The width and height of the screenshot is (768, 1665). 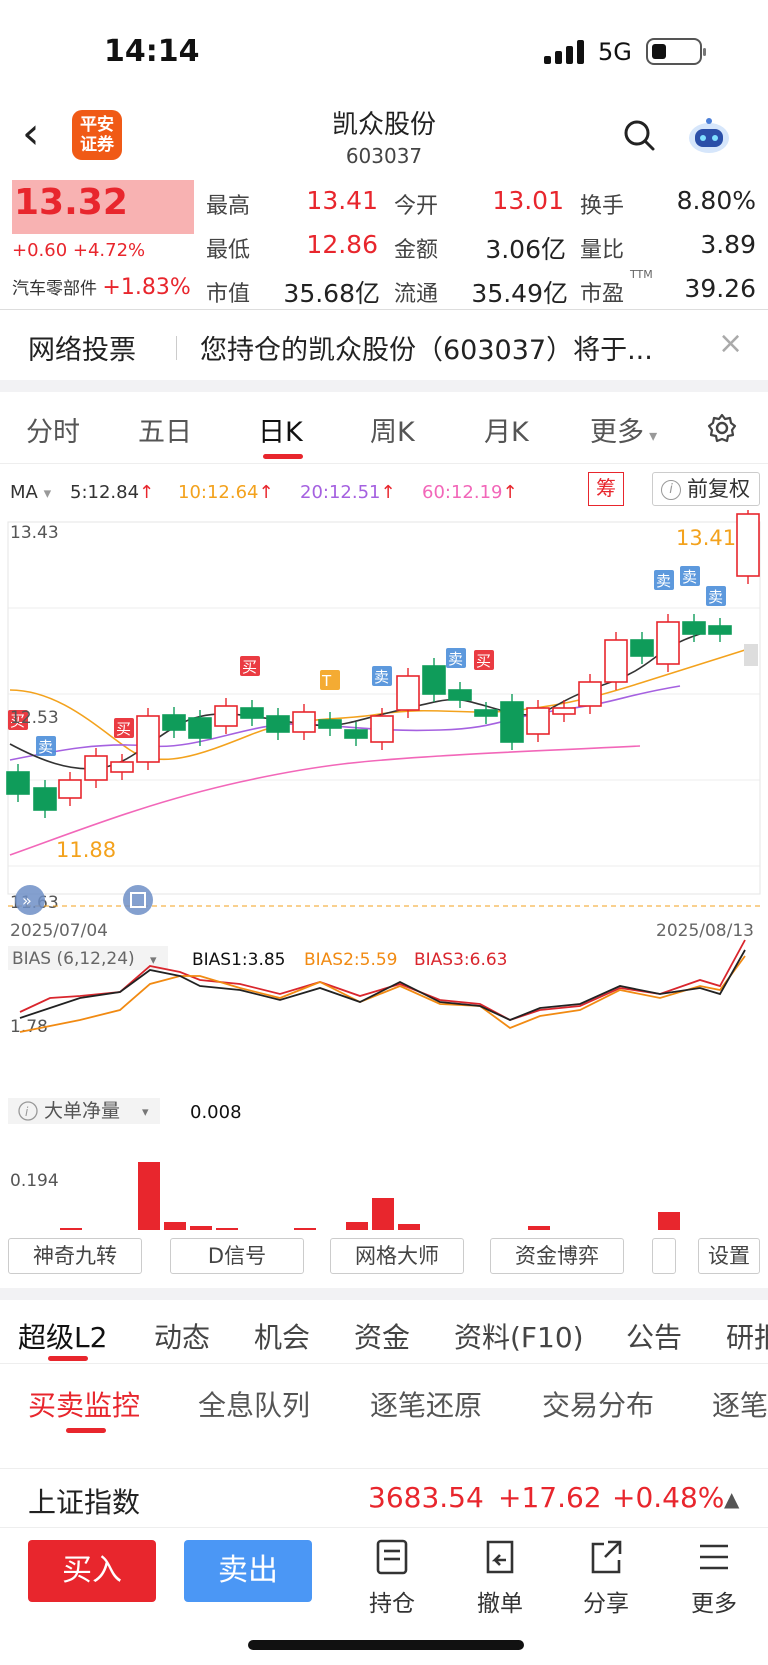 What do you see at coordinates (30, 900) in the screenshot?
I see `expand-left-icon` at bounding box center [30, 900].